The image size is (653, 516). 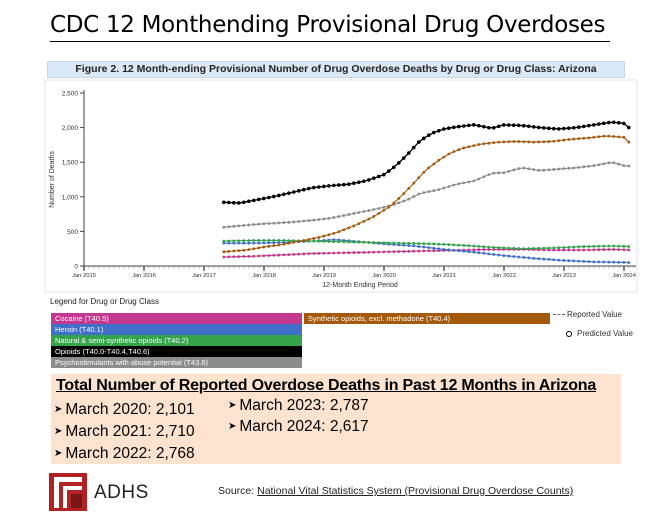 What do you see at coordinates (176, 318) in the screenshot?
I see `legend-item-cocaine: Cocaine (T40.5)` at bounding box center [176, 318].